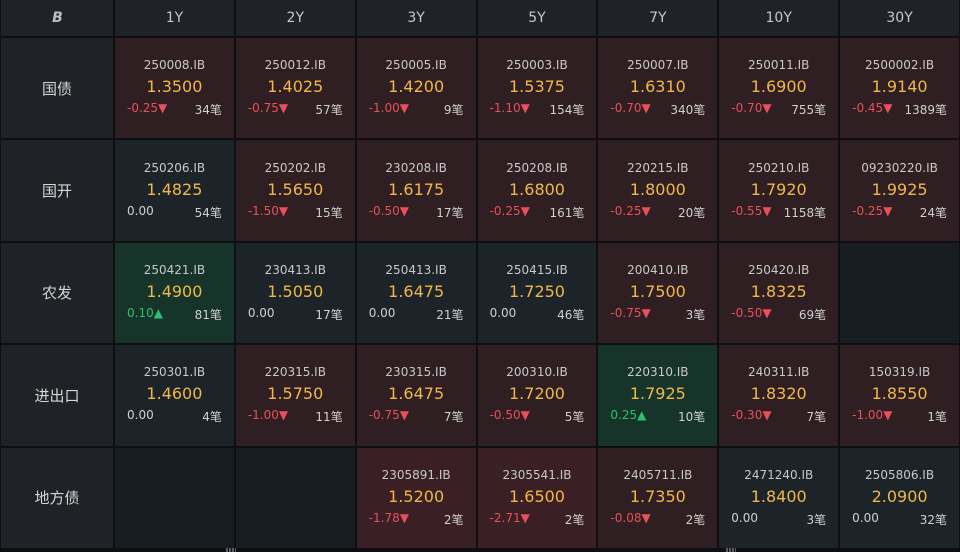  Describe the element at coordinates (658, 395) in the screenshot. I see `quote-cell: 220310.IB 1.7925 0.25▲ 10笔` at that location.